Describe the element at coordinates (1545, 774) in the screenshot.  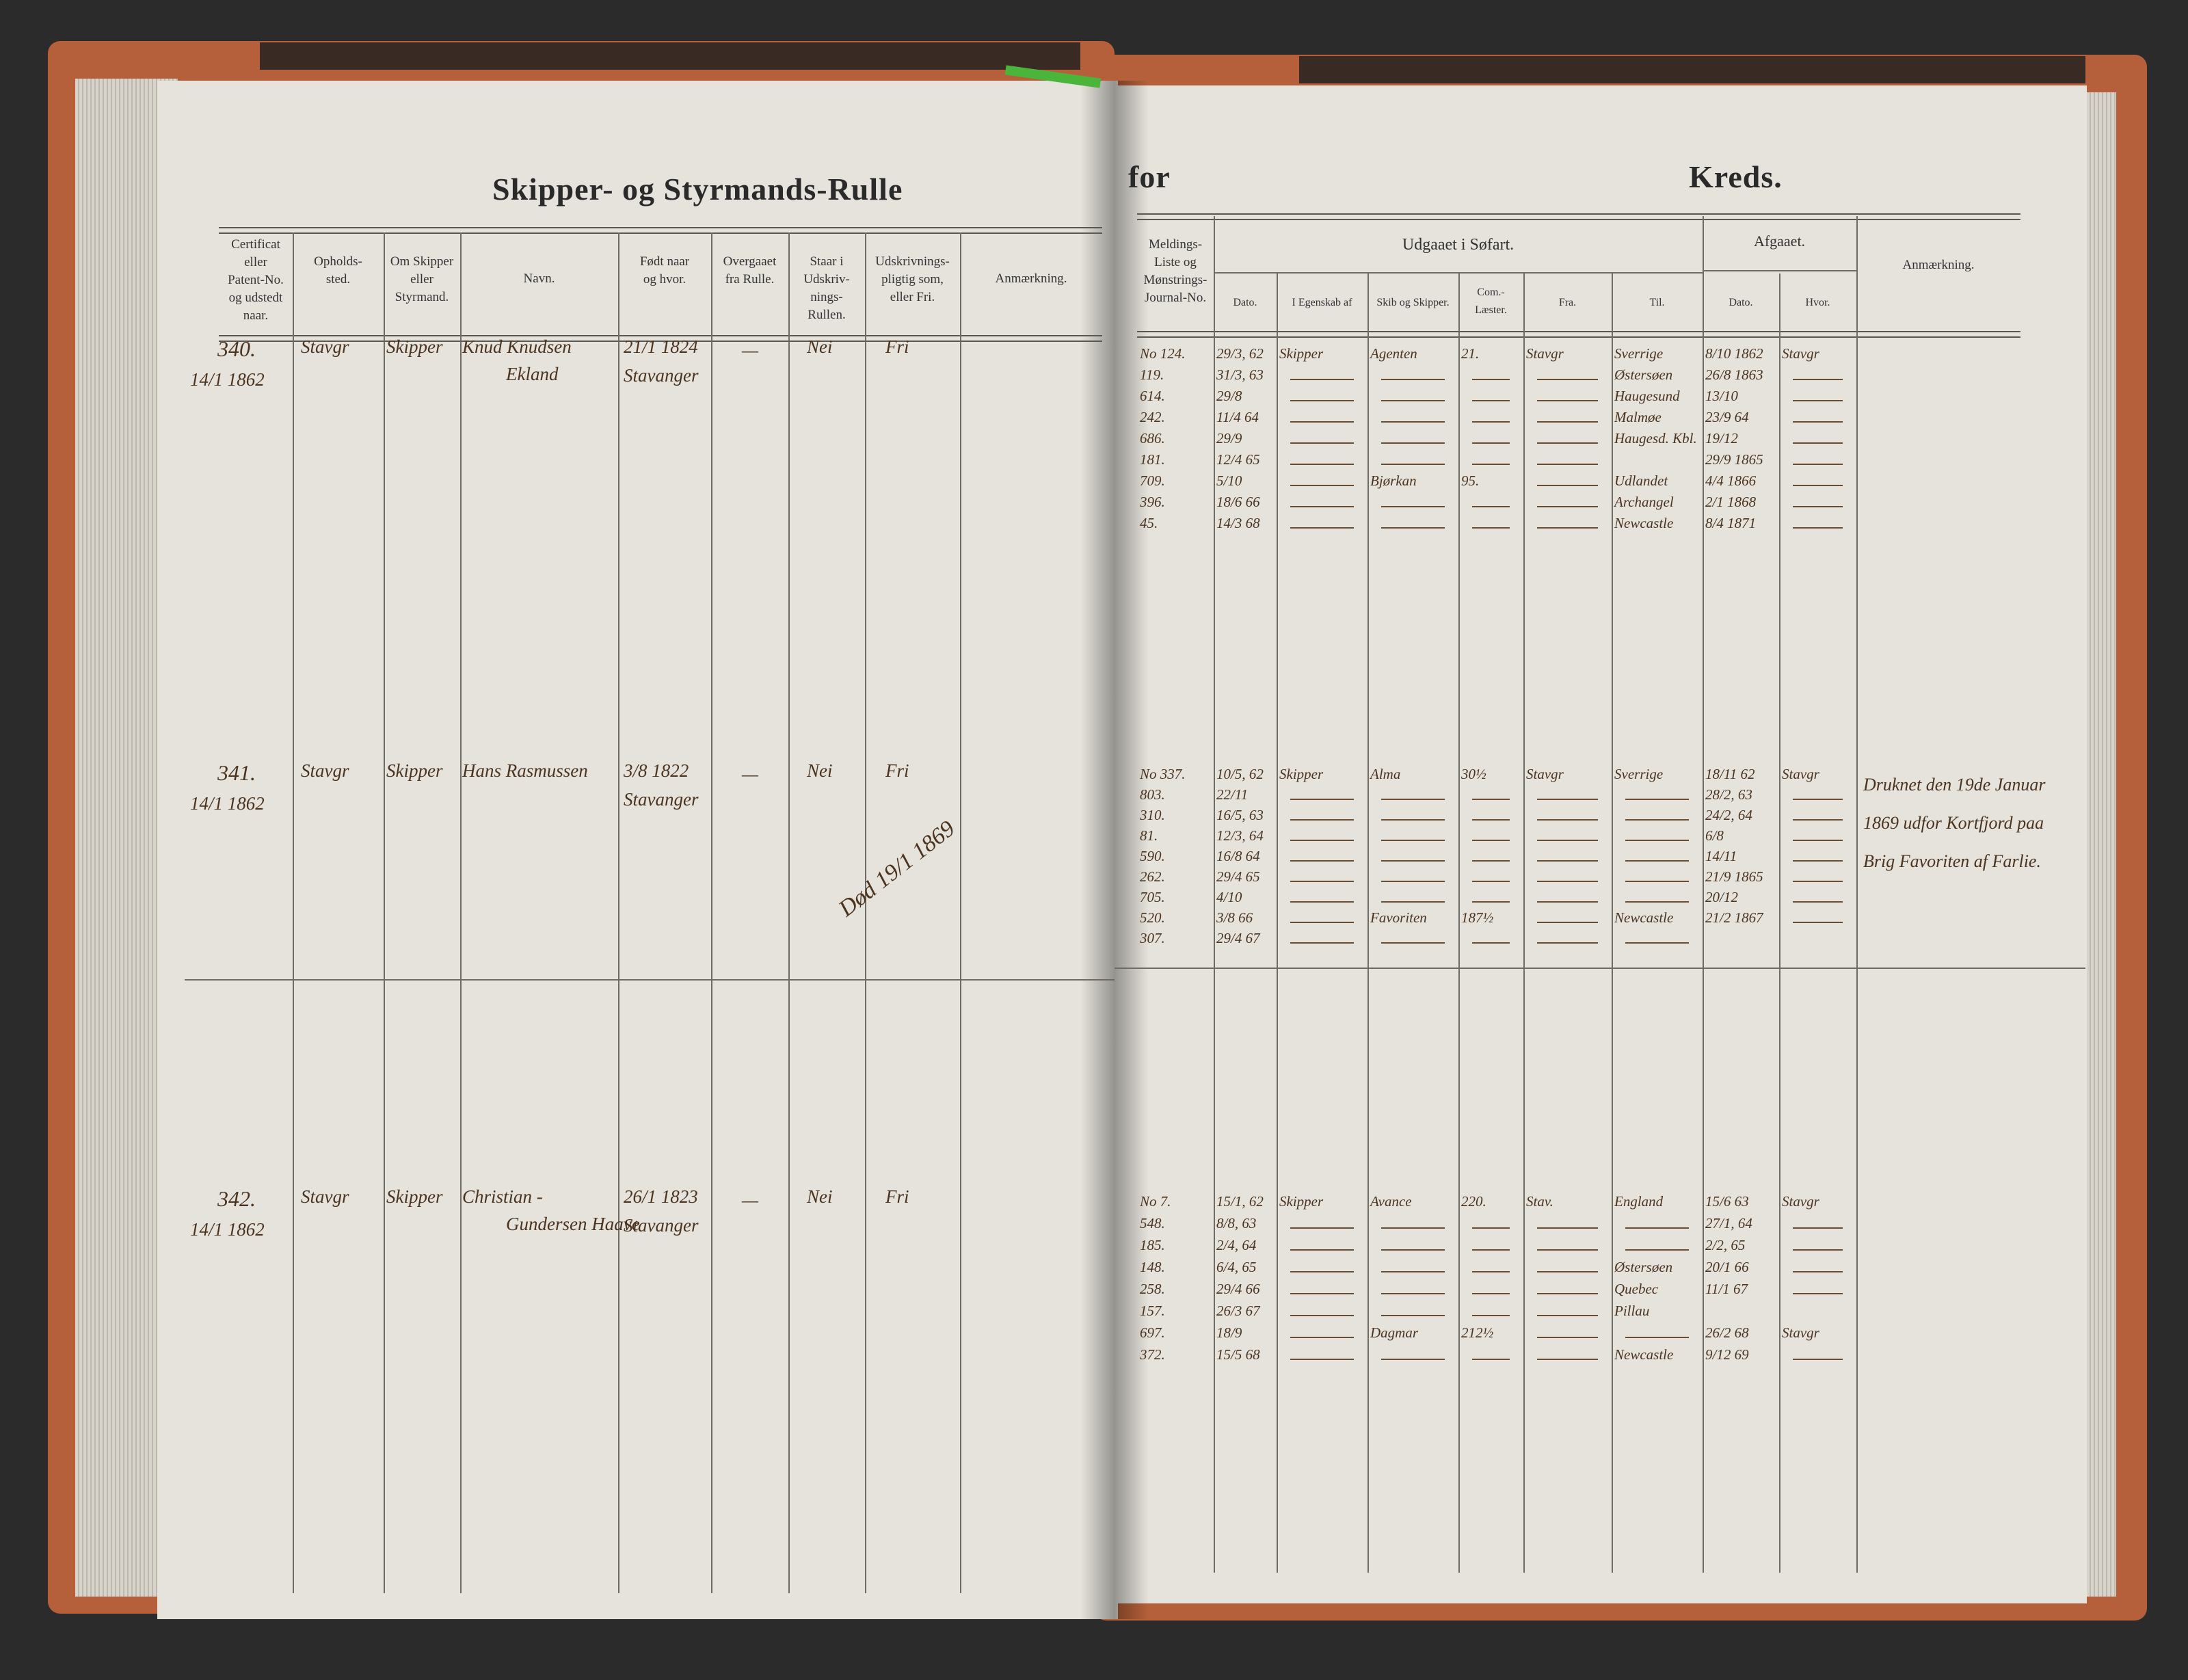
I see `entry-cell: Stavgr` at that location.